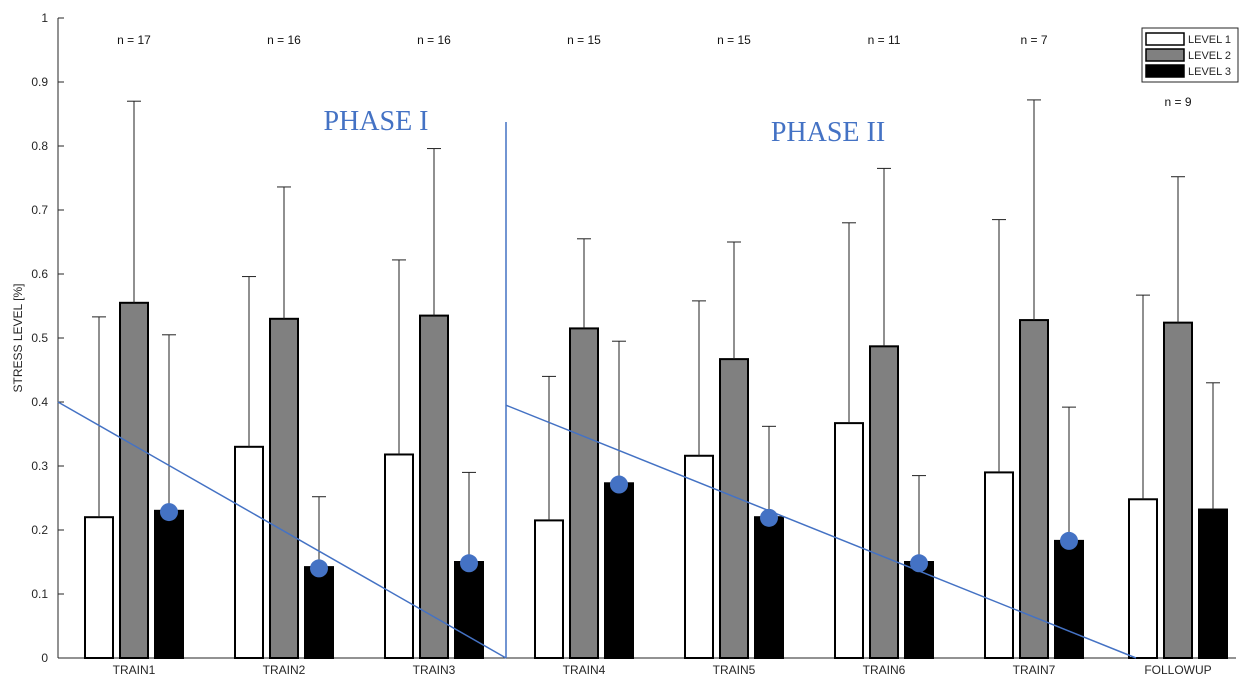  What do you see at coordinates (39, 402) in the screenshot?
I see `y-tick-label: 0.4` at bounding box center [39, 402].